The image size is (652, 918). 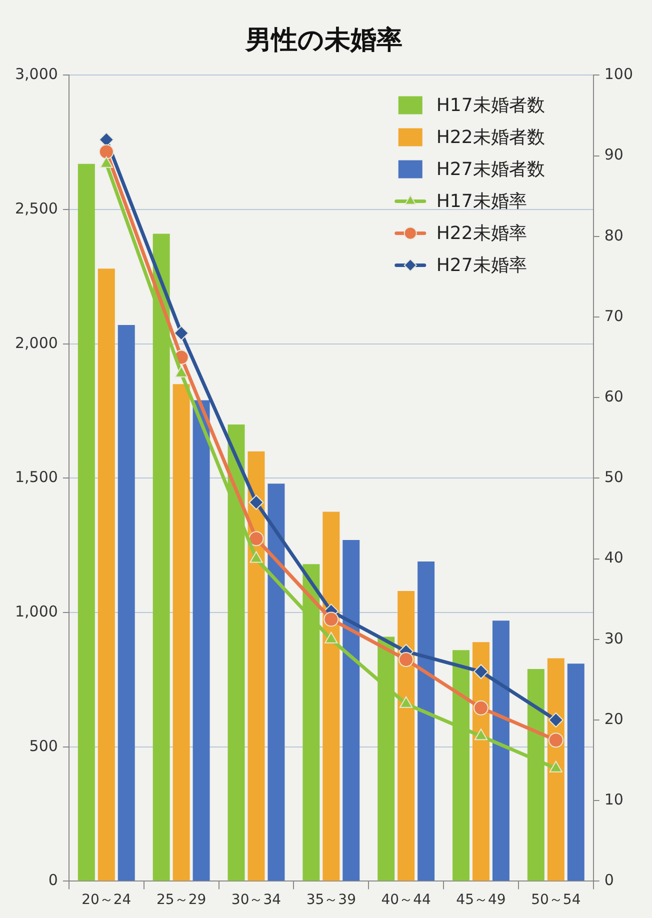 I want to click on x-tick-label: 20～24, so click(x=107, y=900).